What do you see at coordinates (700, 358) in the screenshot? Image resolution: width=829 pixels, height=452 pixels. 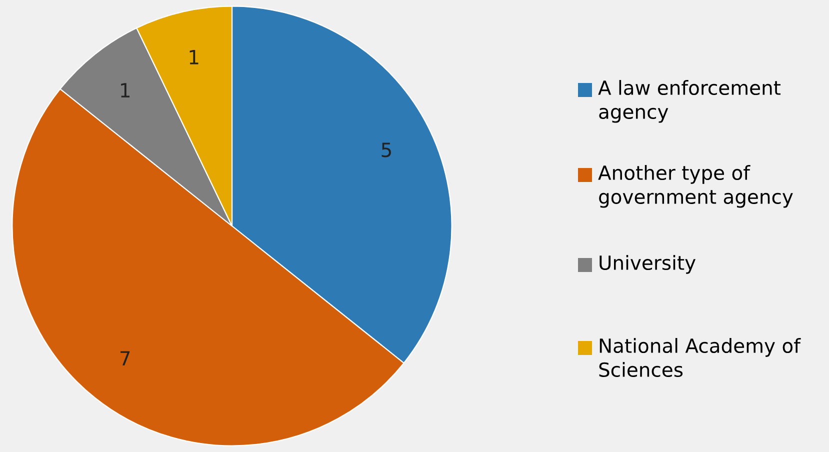 I see `legend-label: National Academy of Sciences` at bounding box center [700, 358].